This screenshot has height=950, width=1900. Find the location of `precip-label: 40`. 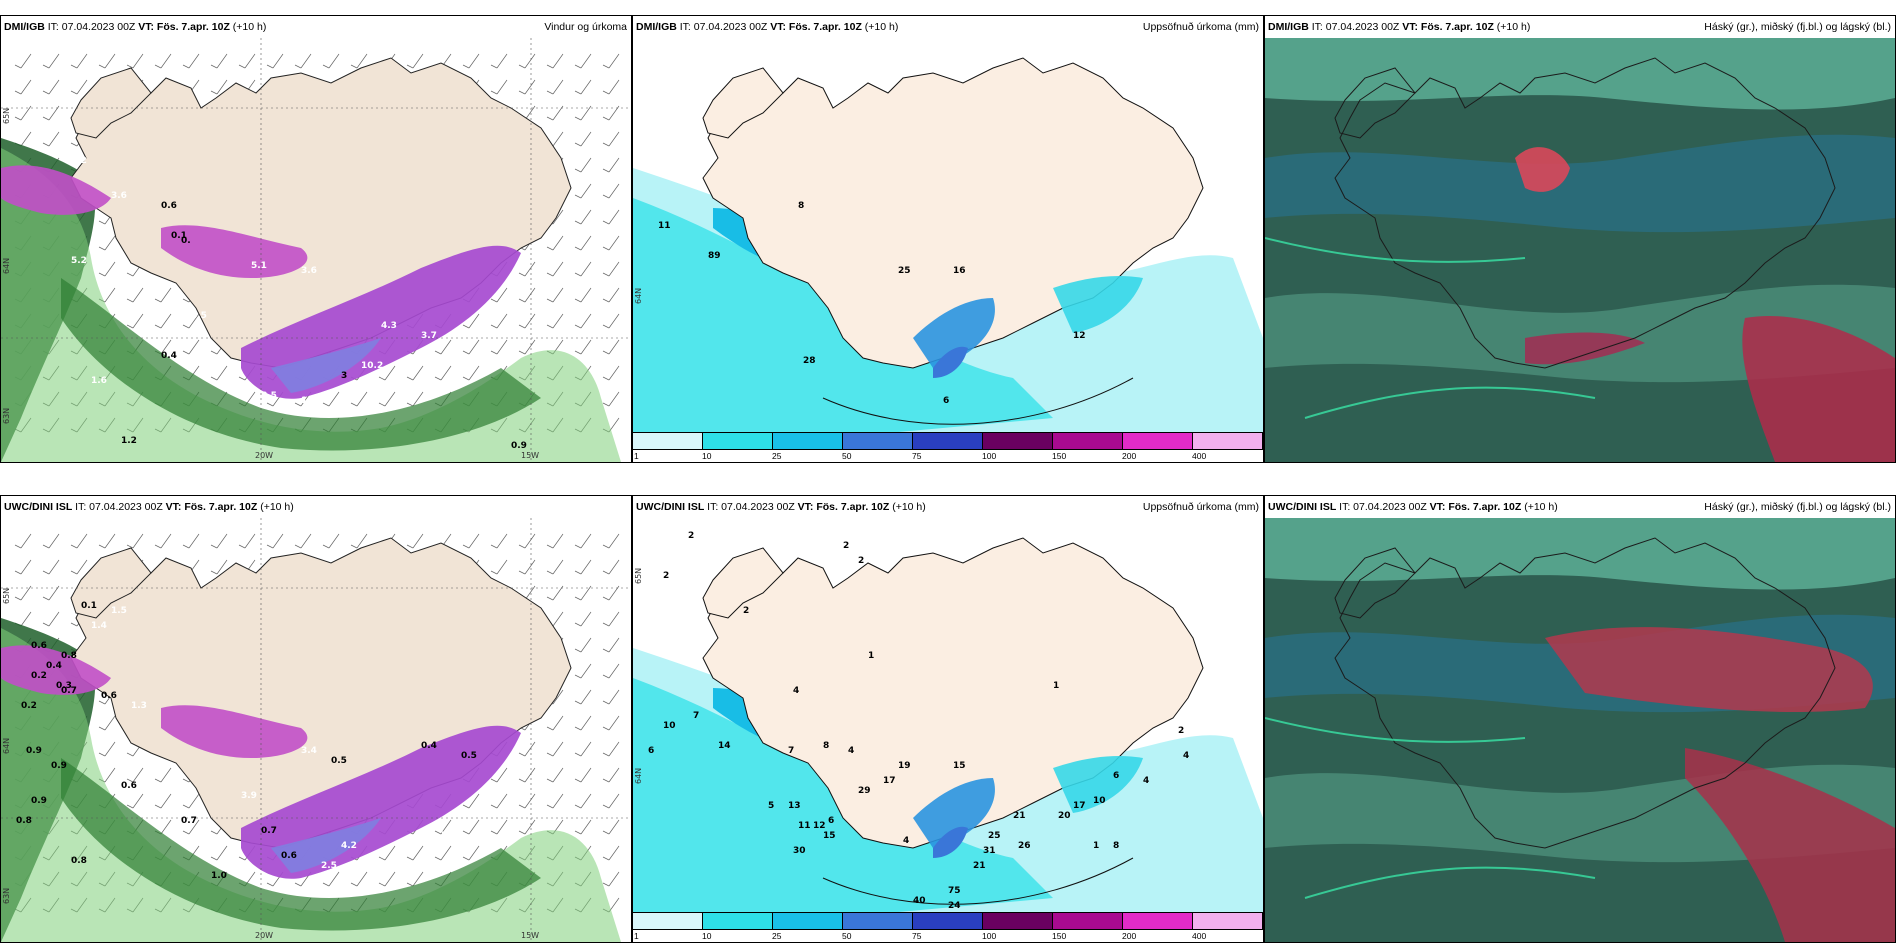

precip-label: 40 is located at coordinates (919, 901).